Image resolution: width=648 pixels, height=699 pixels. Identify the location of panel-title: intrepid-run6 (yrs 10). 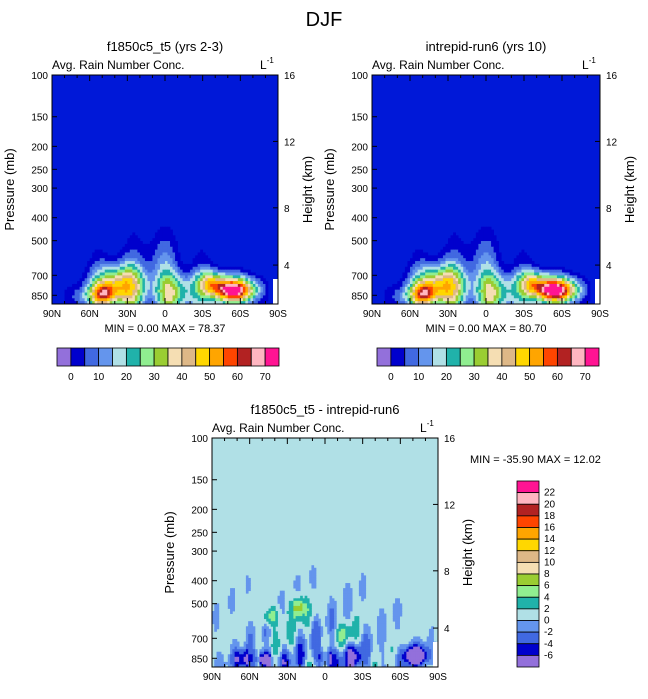
(486, 46).